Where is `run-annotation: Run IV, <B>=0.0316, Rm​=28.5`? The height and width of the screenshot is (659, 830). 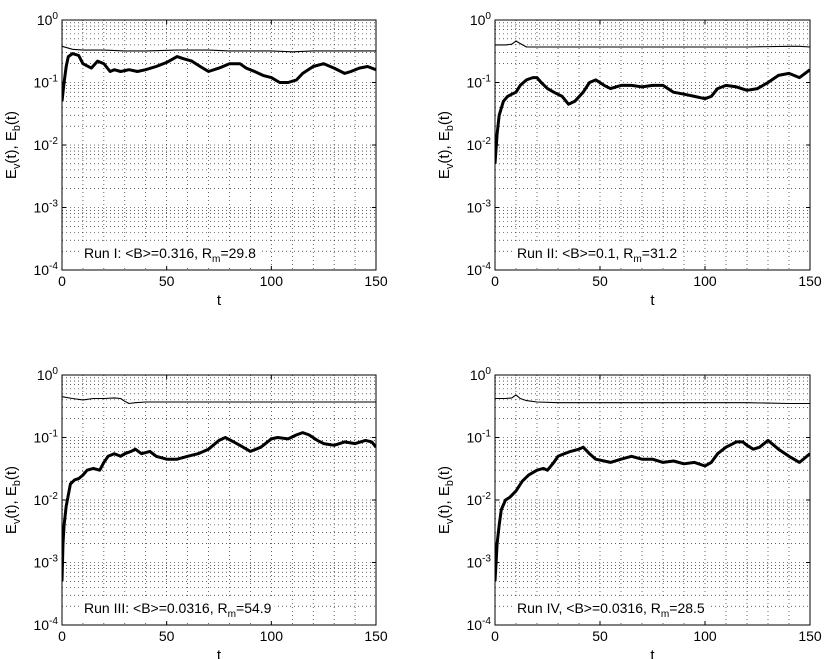 run-annotation: Run IV, <B>=0.0316, Rm​=28.5 is located at coordinates (611, 610).